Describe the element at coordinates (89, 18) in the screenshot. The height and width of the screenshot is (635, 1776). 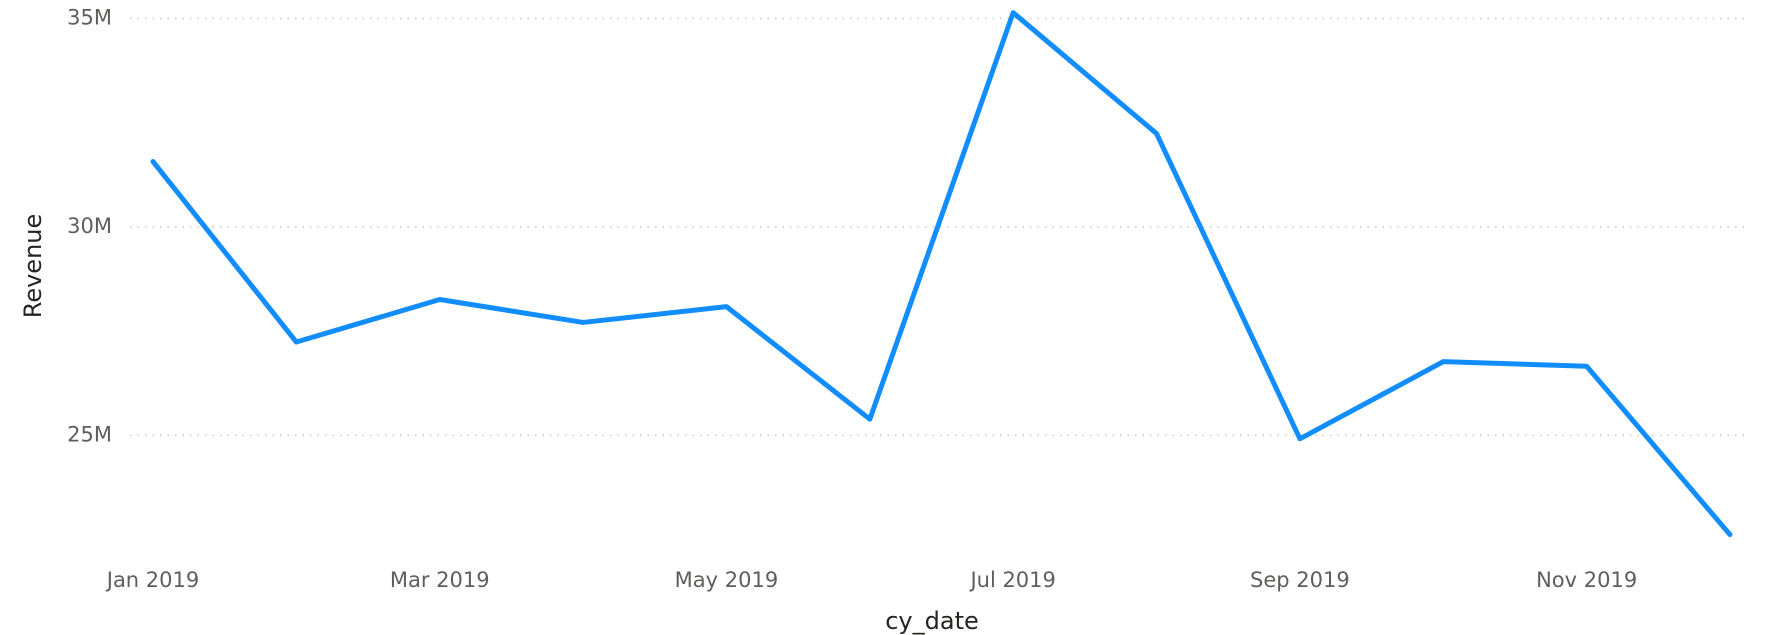
I see `y-tick-label: 35M` at that location.